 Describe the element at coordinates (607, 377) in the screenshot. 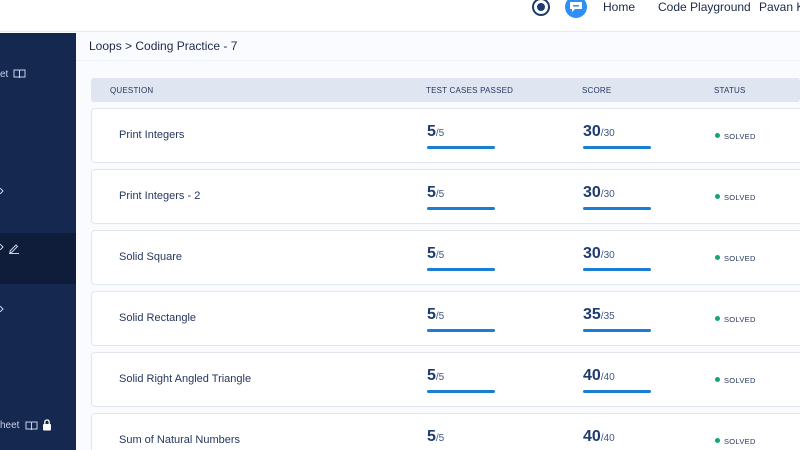

I see `score-max: /40` at that location.